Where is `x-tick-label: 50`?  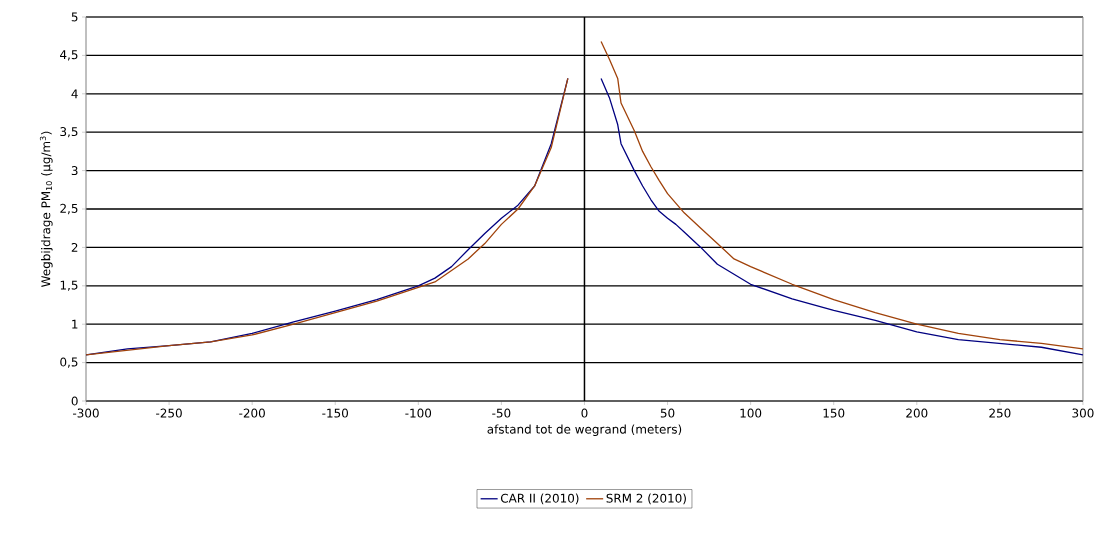 x-tick-label: 50 is located at coordinates (667, 413).